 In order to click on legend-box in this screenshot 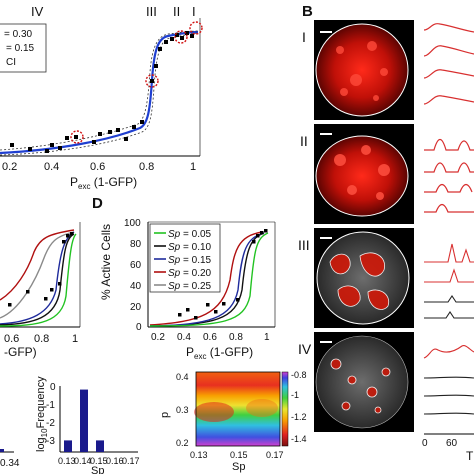, I will do `click(185, 258)`.